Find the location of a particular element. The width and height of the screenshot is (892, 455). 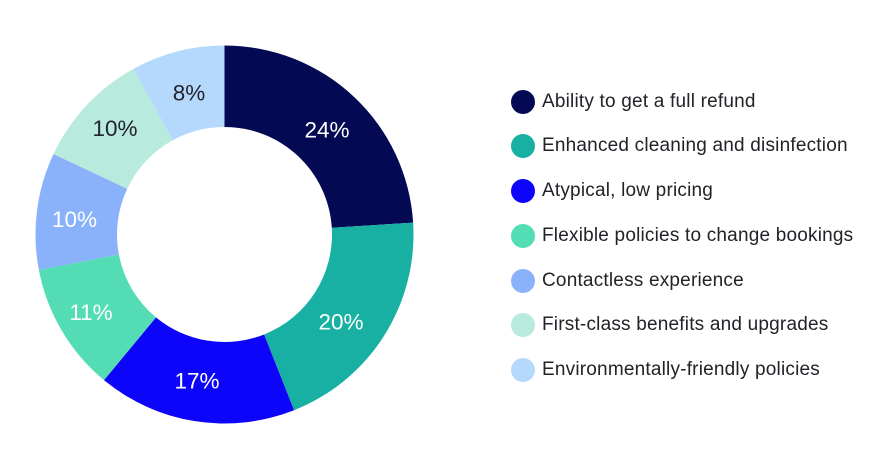

svg-text: 24% is located at coordinates (326, 130).